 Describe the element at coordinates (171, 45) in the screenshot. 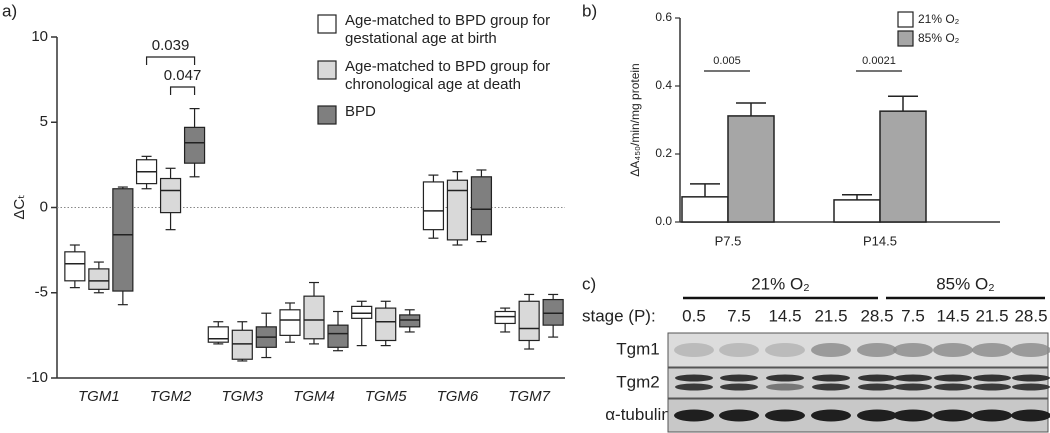

I see `annotation: 0.039` at that location.